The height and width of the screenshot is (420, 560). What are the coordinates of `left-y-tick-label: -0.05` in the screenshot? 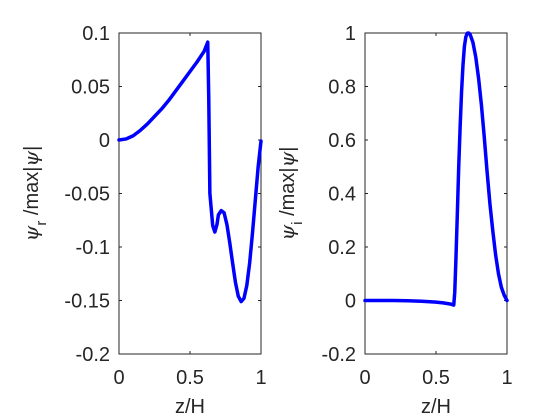 It's located at (87, 195).